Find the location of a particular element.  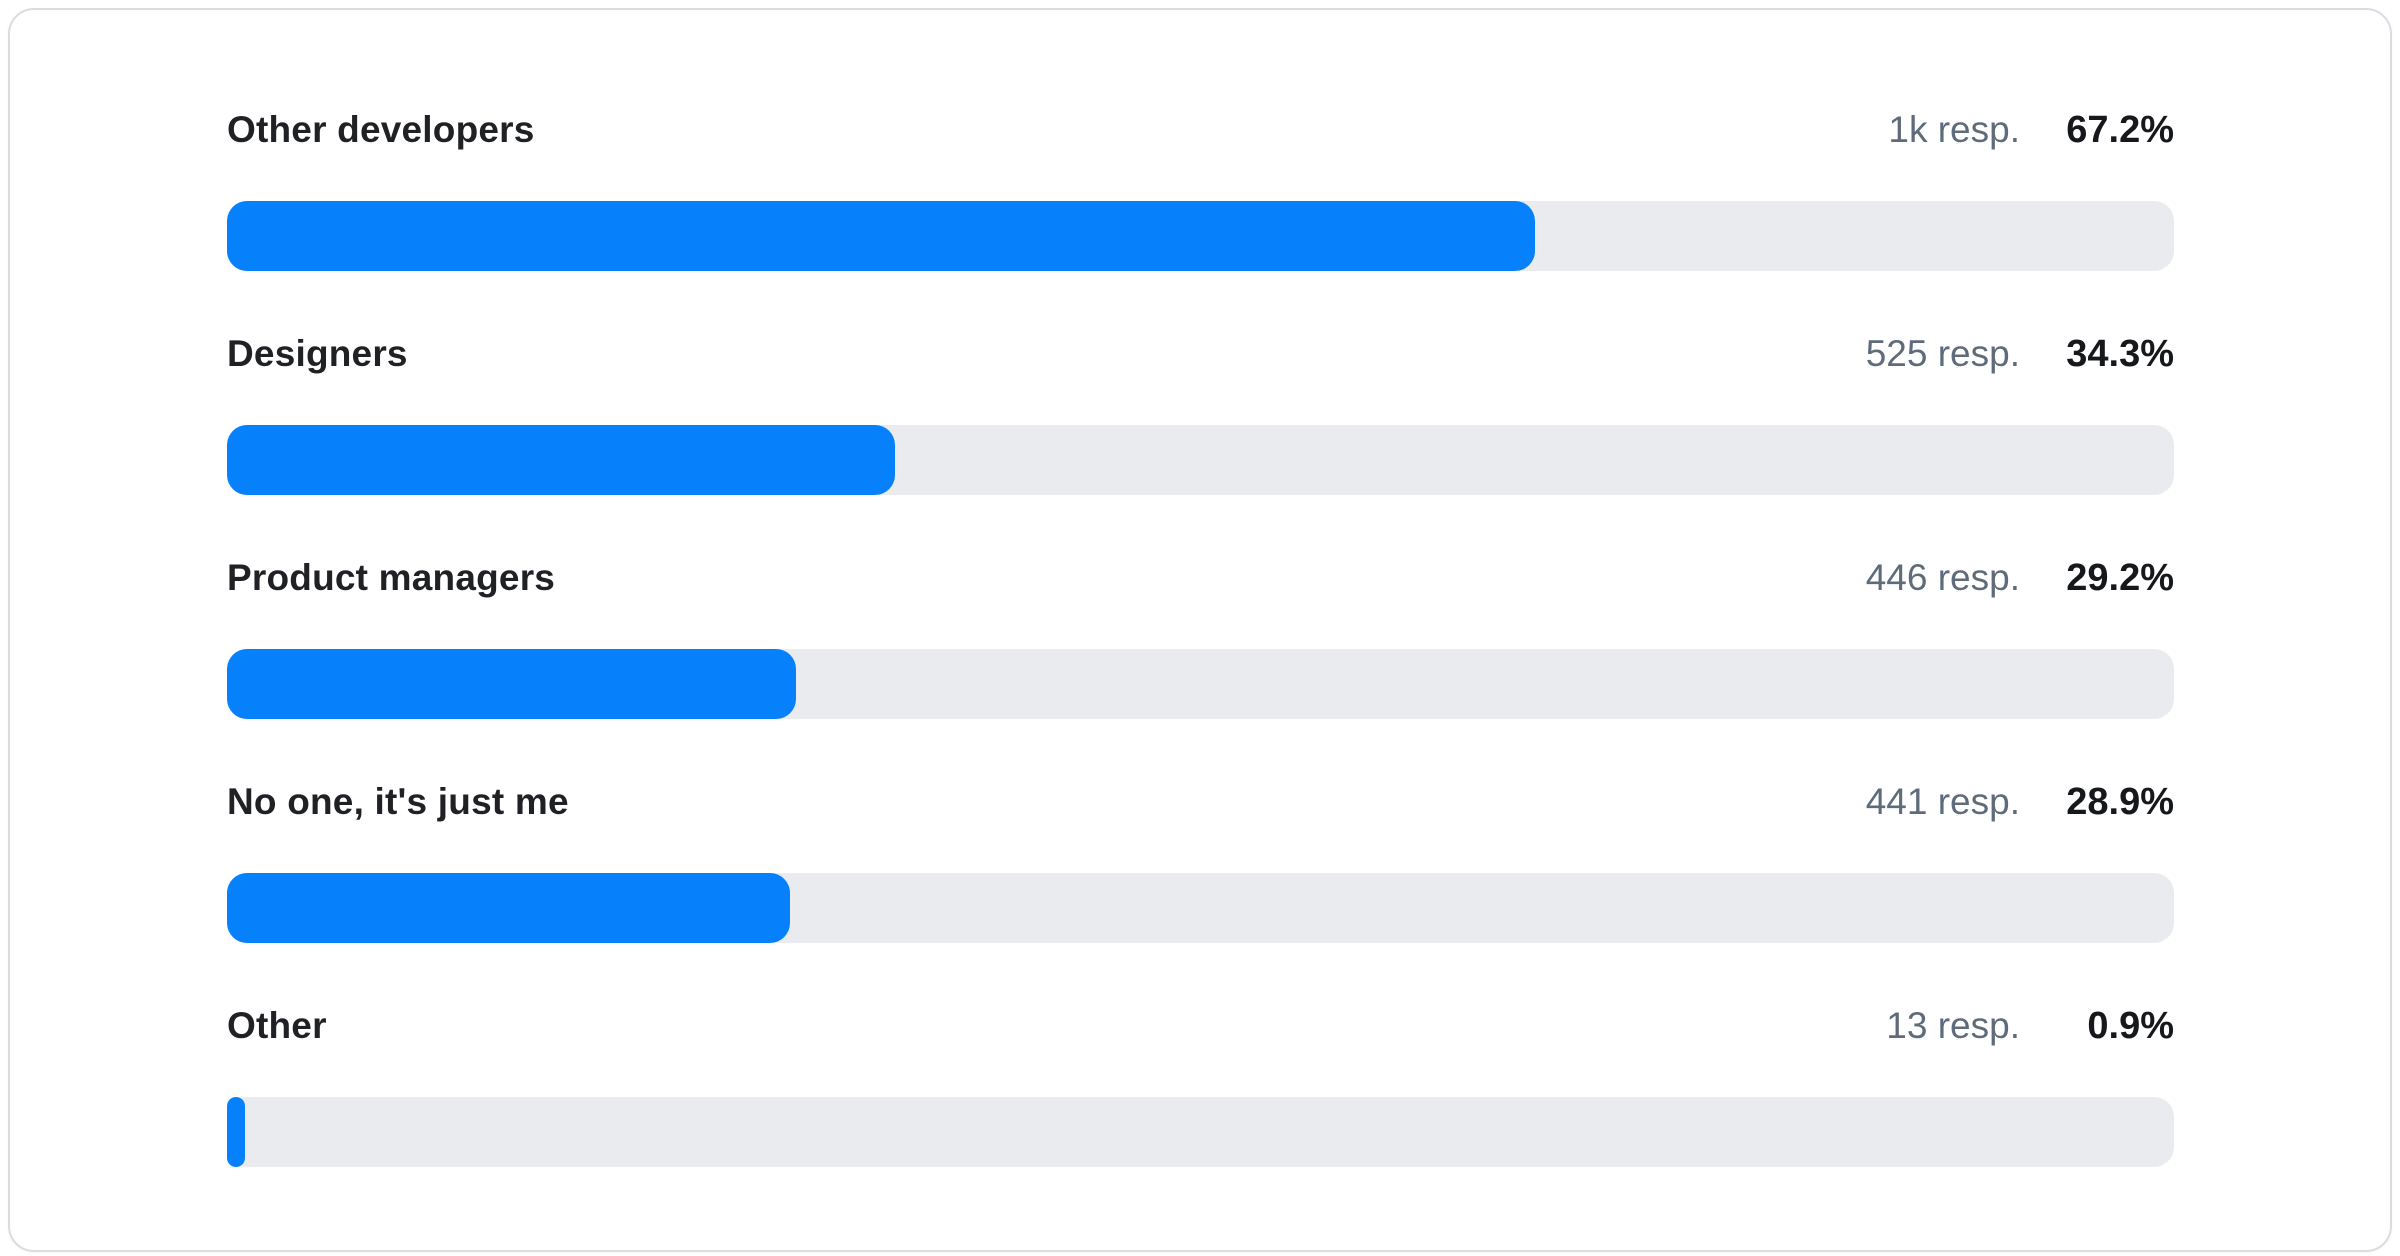

percentage-value: 28.9% is located at coordinates (2120, 801).